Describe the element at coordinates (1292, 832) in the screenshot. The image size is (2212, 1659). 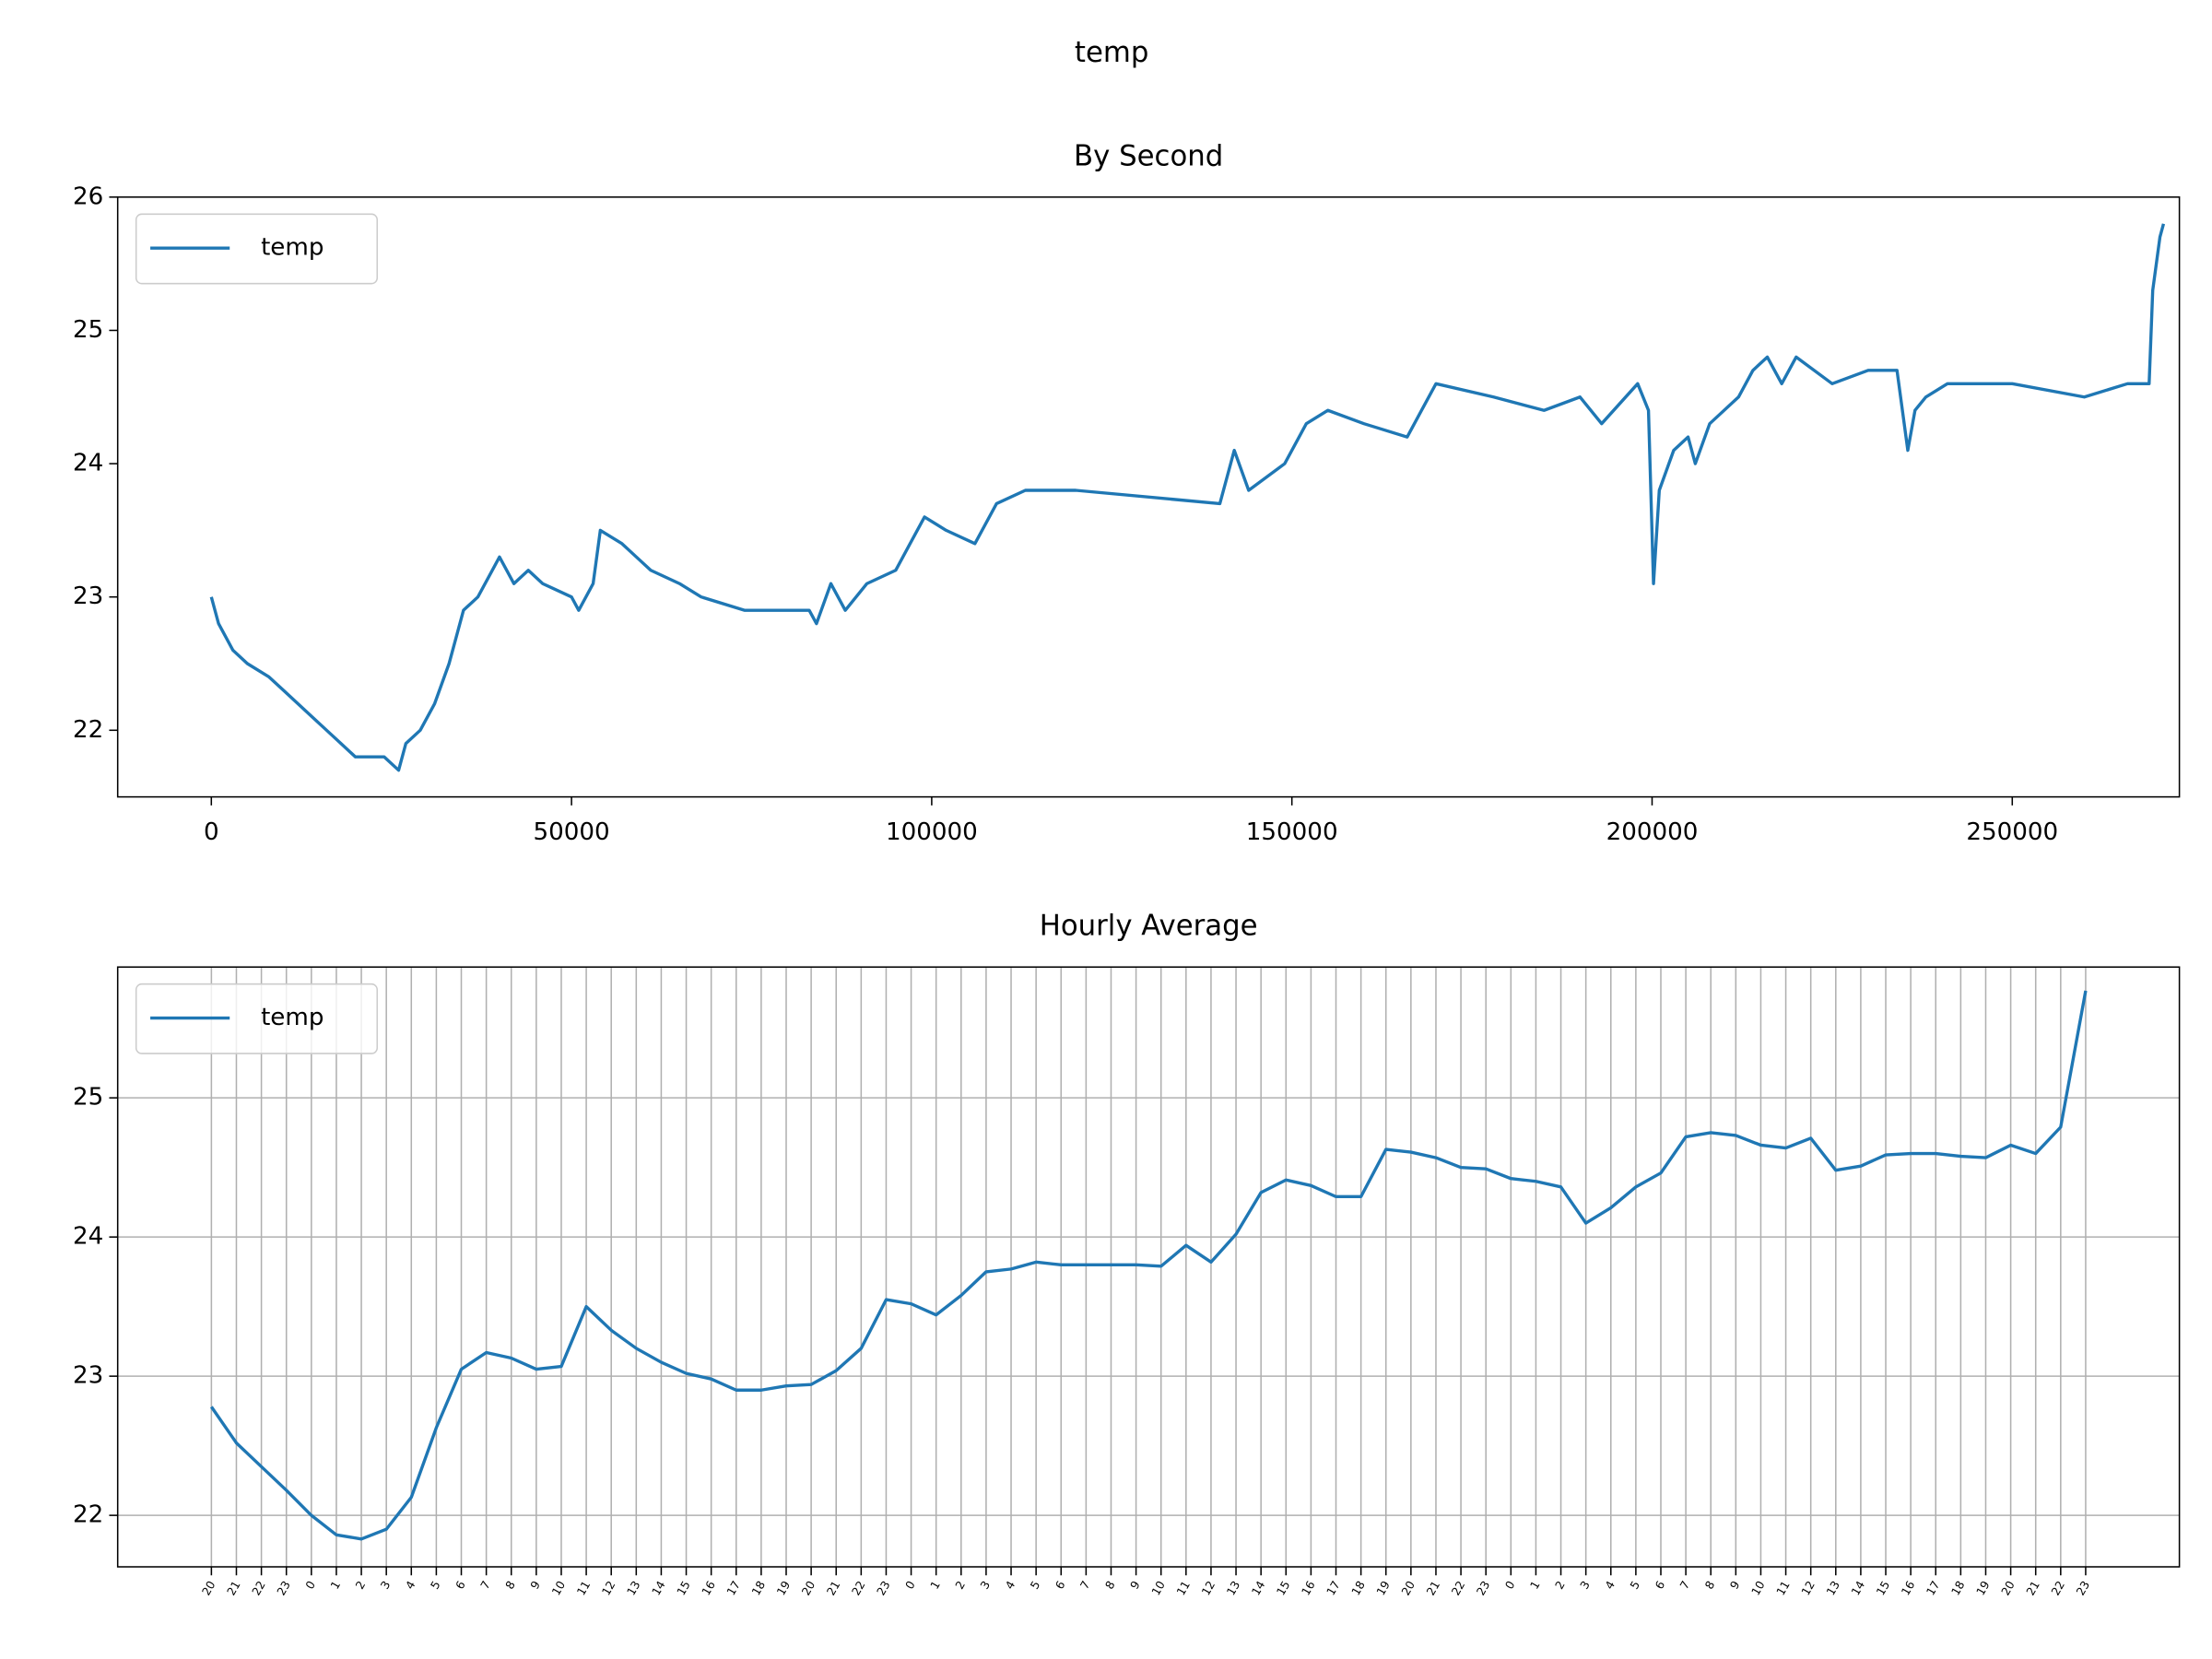
I see `x-tick-label: 150000` at that location.